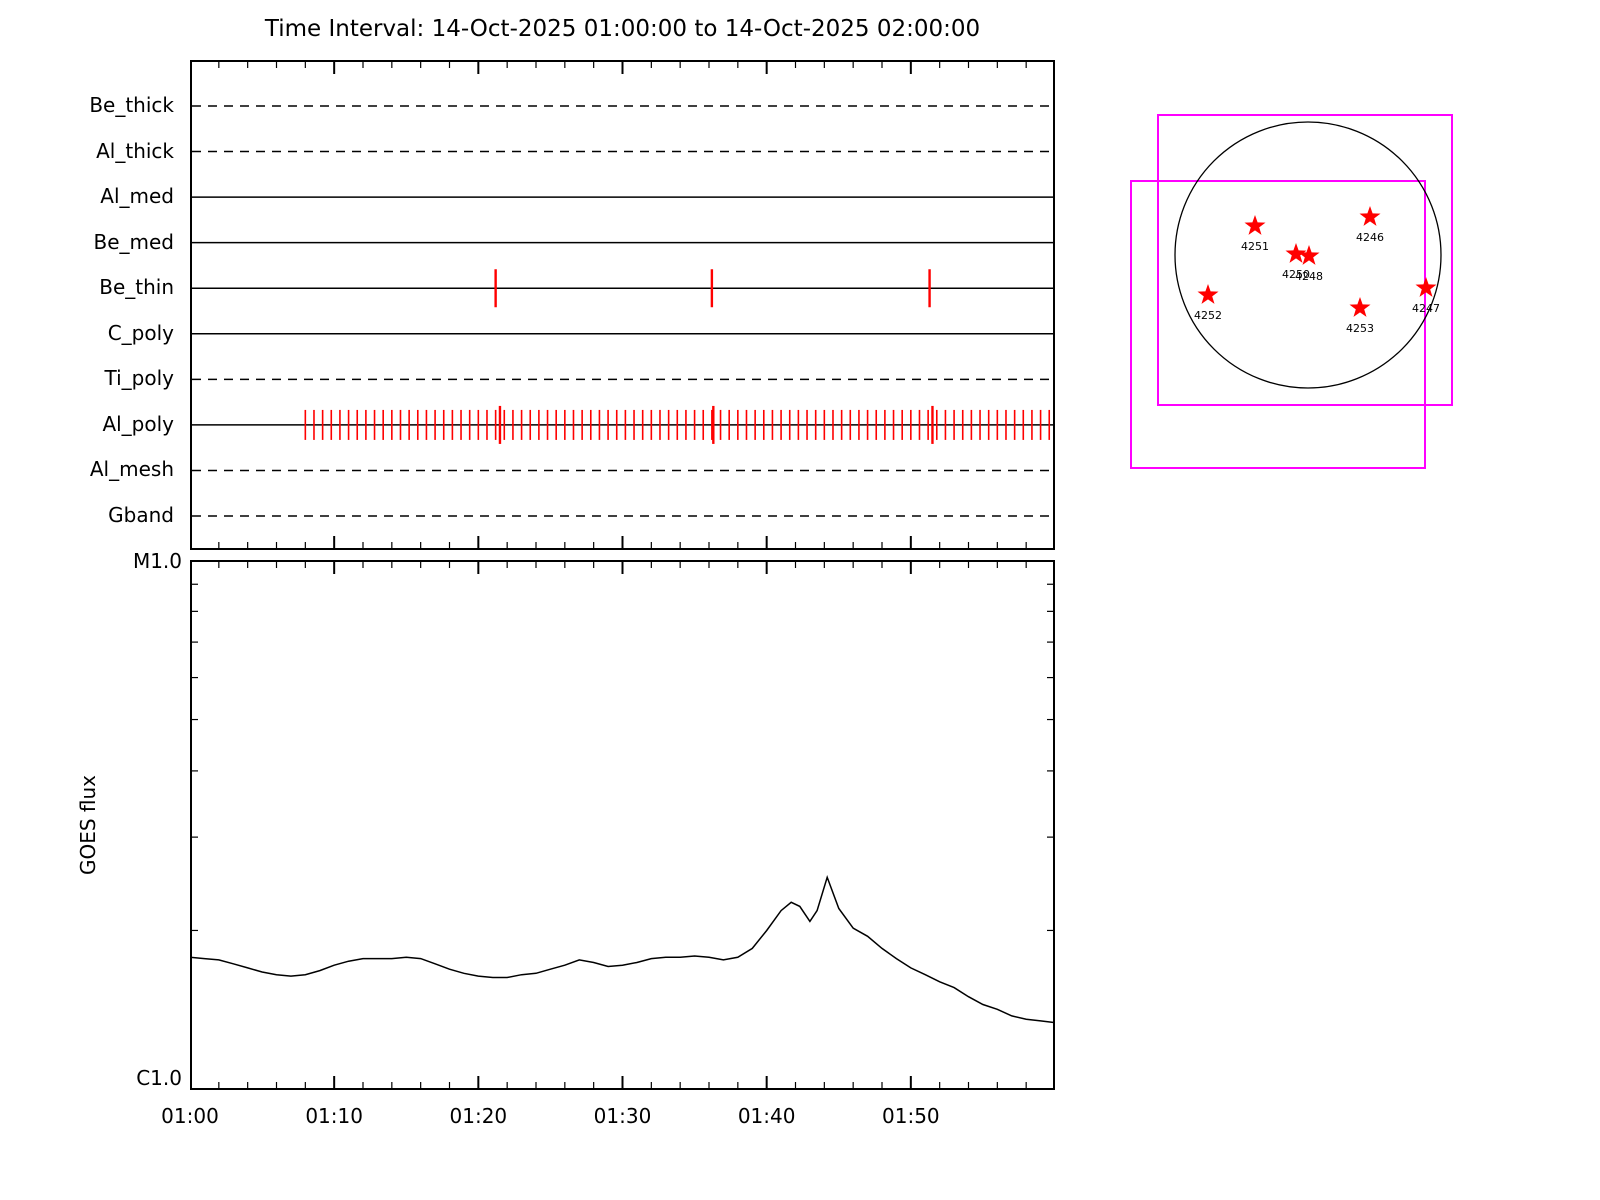  Describe the element at coordinates (622, 949) in the screenshot. I see `goes-flux-curve` at that location.